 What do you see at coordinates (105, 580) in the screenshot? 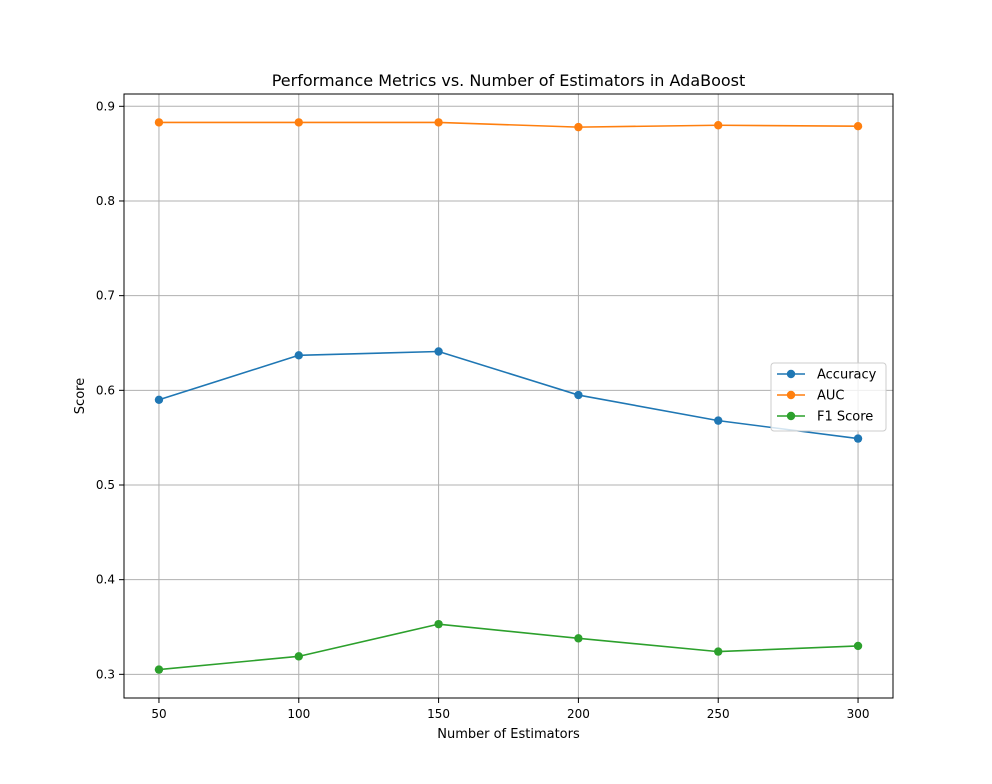
I see `y-tick-label: 0.4` at bounding box center [105, 580].